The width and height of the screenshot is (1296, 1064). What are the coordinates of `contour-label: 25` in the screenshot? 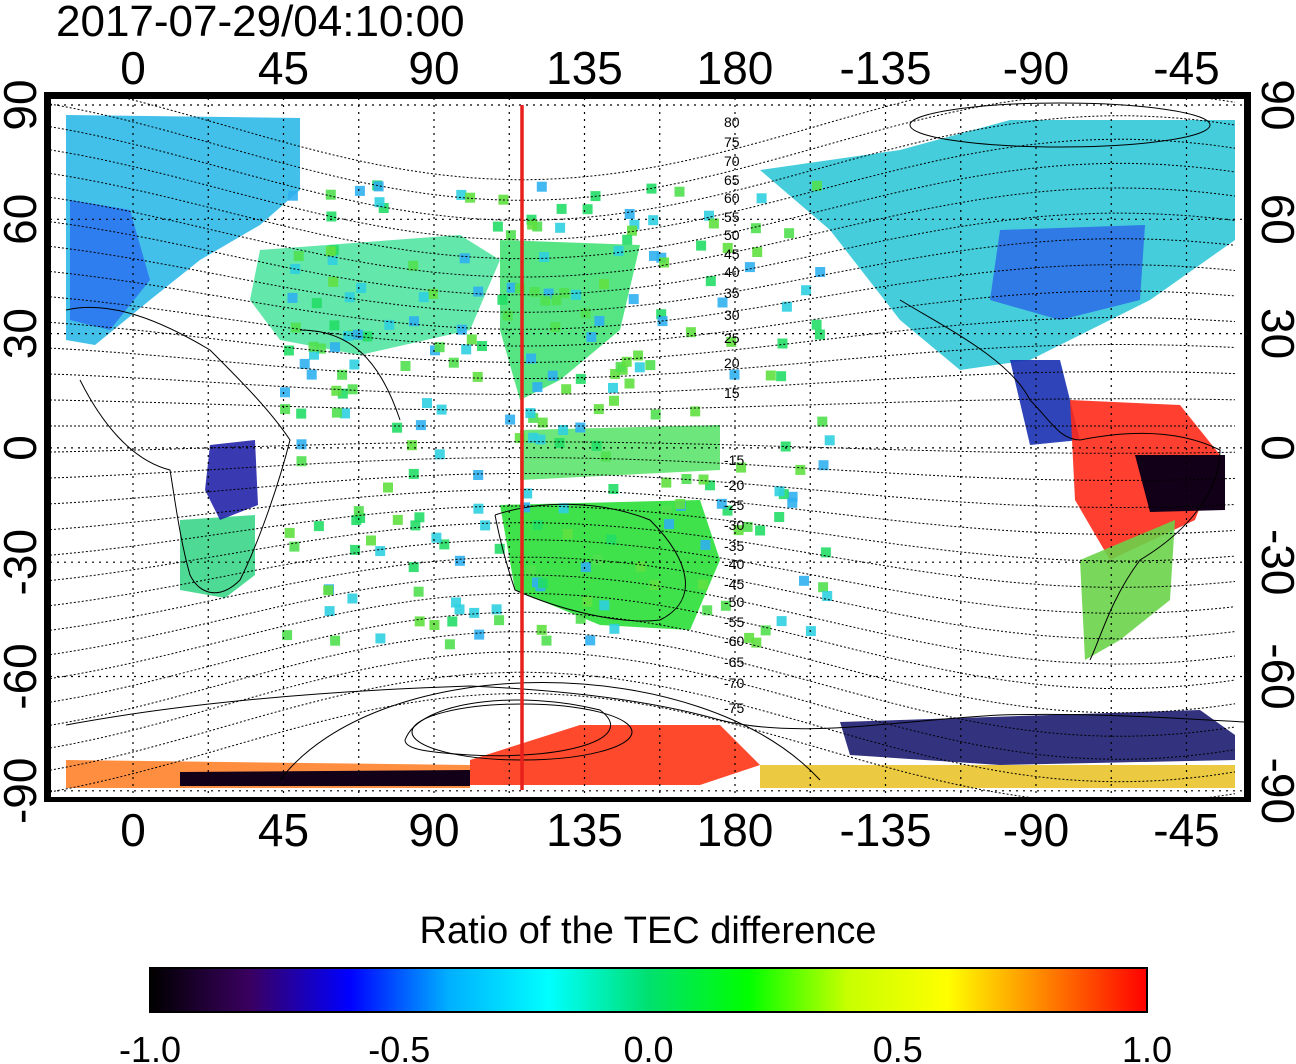 It's located at (732, 338).